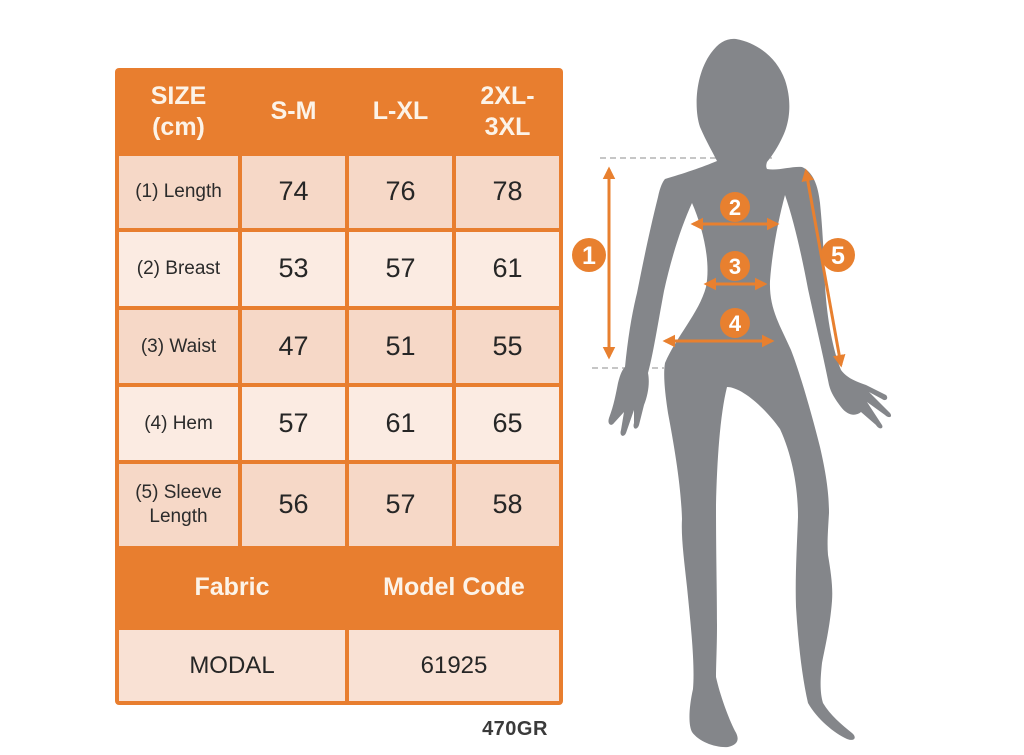 The image size is (1024, 755). I want to click on waist-2xl-3xl: 55, so click(507, 346).